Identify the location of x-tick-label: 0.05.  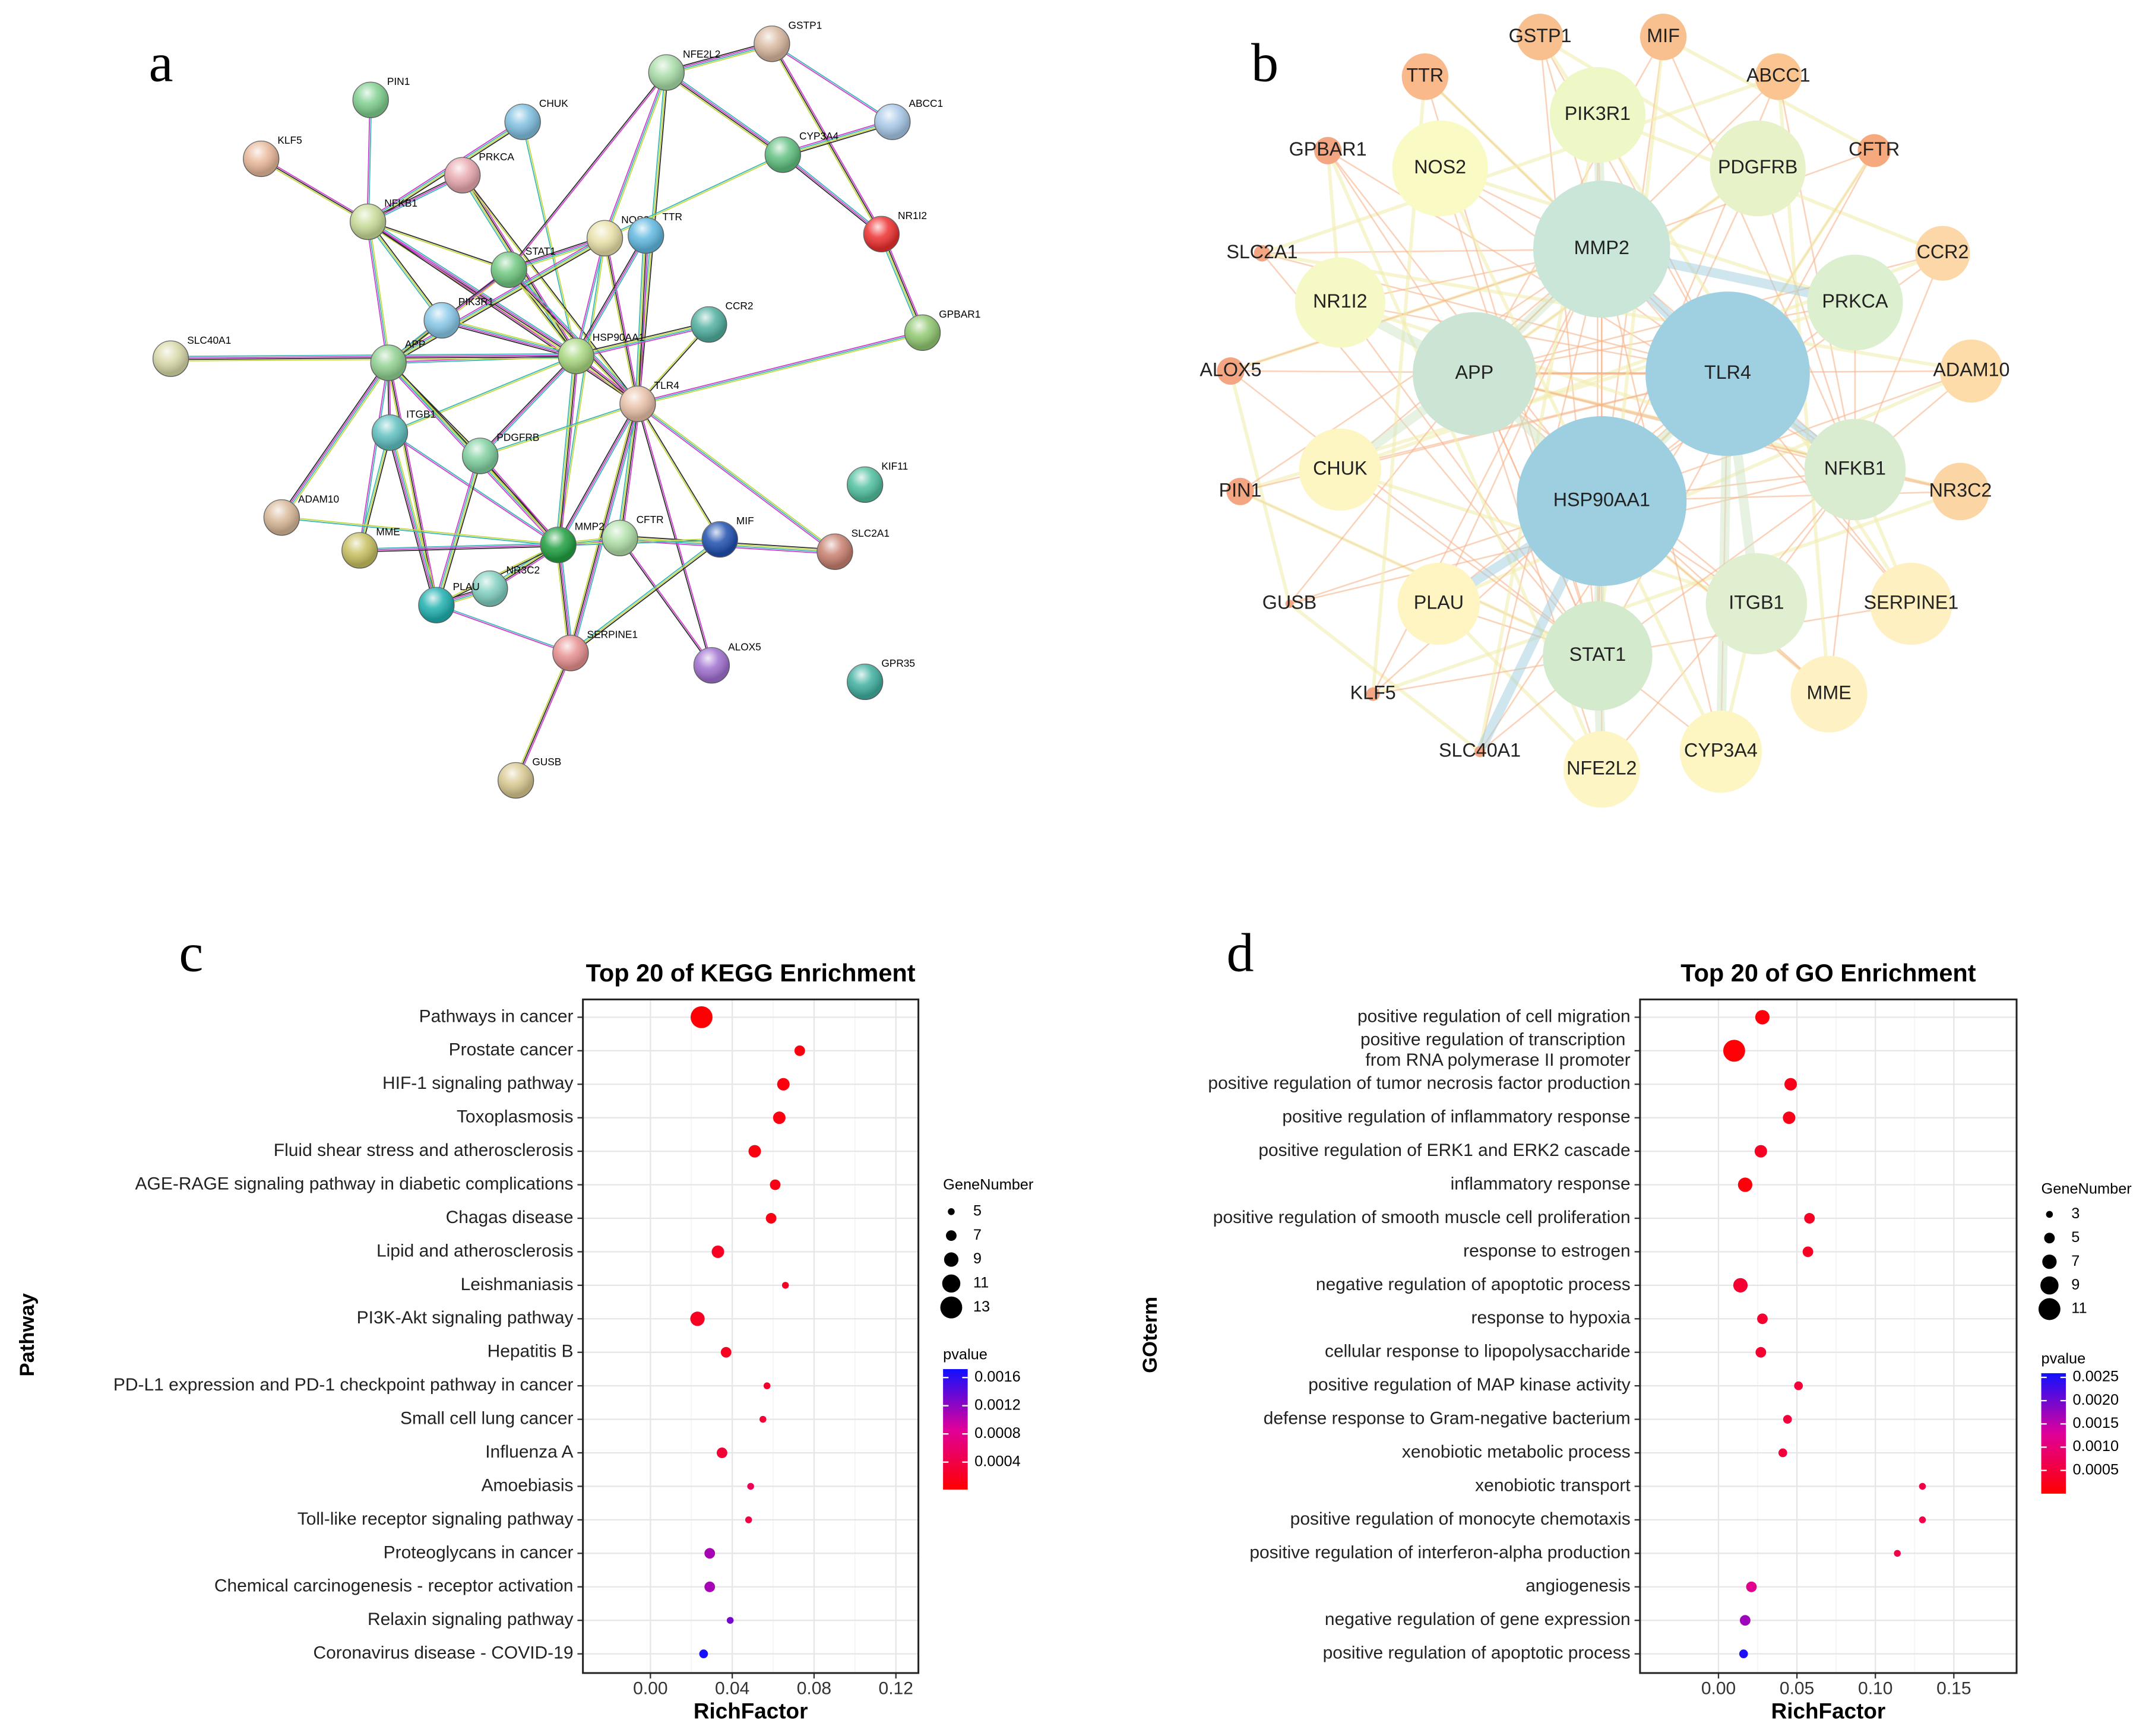
(1797, 1689).